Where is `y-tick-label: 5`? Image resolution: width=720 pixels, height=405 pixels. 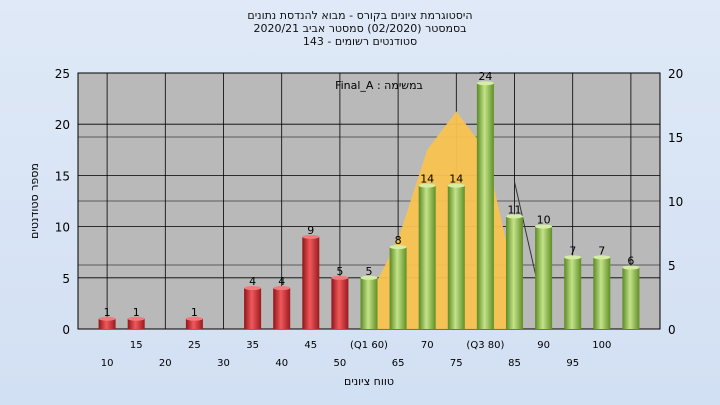
y-tick-label: 5 is located at coordinates (66, 279).